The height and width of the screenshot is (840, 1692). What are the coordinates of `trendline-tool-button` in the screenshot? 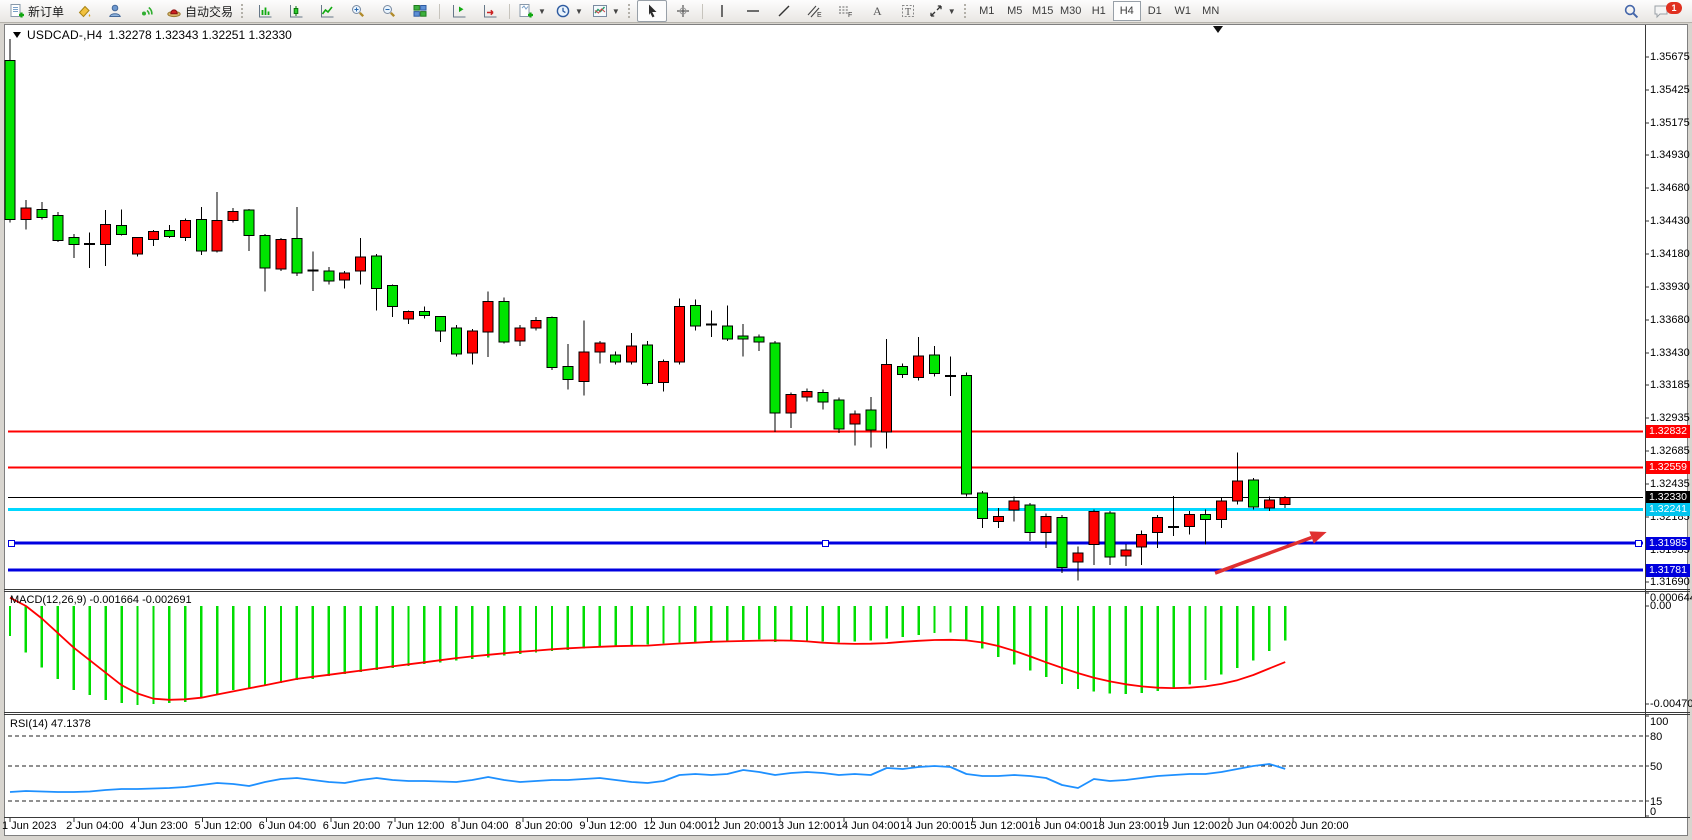 It's located at (784, 11).